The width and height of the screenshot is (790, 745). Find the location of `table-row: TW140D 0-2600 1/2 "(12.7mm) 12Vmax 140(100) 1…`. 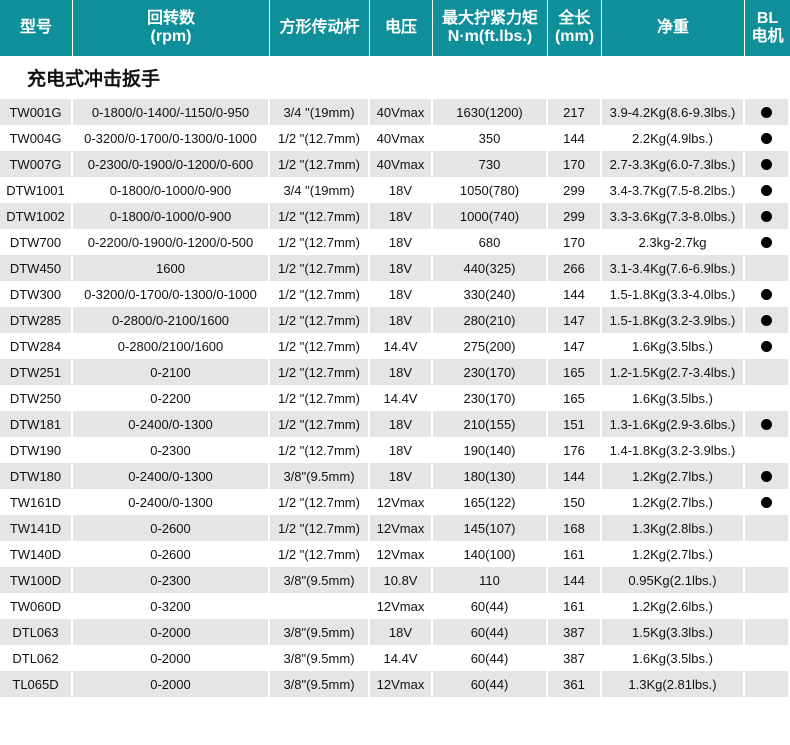

table-row: TW140D 0-2600 1/2 "(12.7mm) 12Vmax 140(100) 1… is located at coordinates (395, 554).